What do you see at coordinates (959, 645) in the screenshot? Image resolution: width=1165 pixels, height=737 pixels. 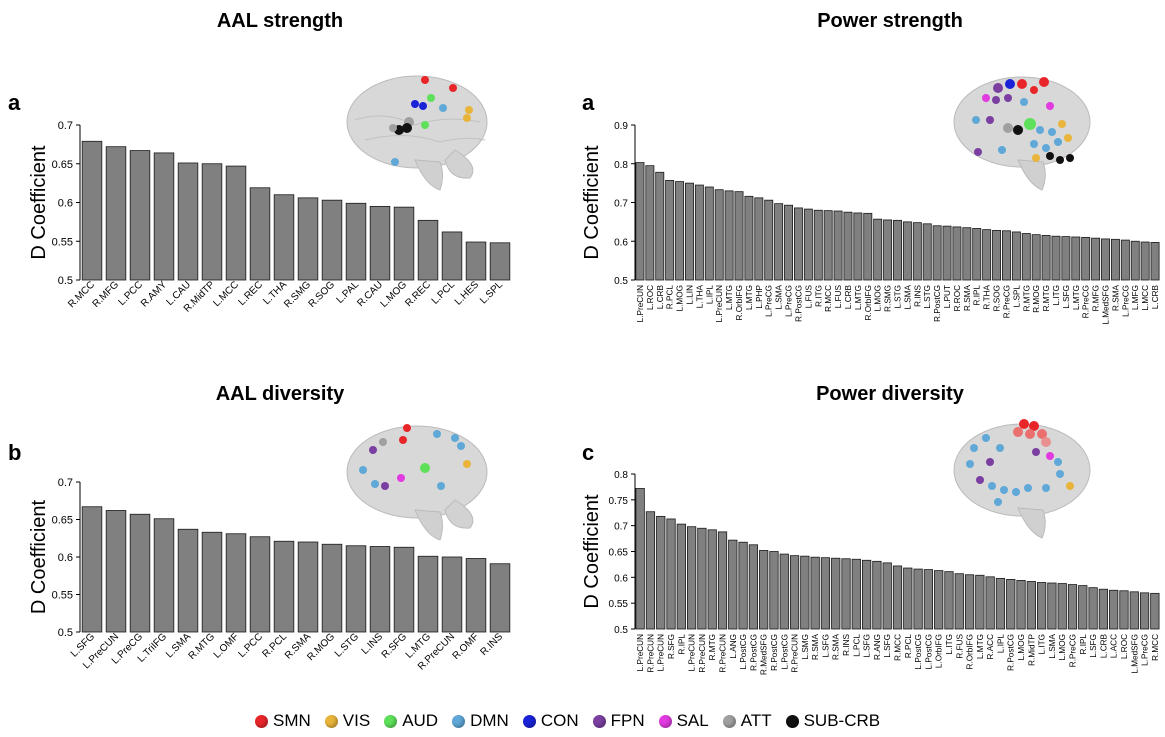 I see `x-tick-label: R.FUS` at bounding box center [959, 645].